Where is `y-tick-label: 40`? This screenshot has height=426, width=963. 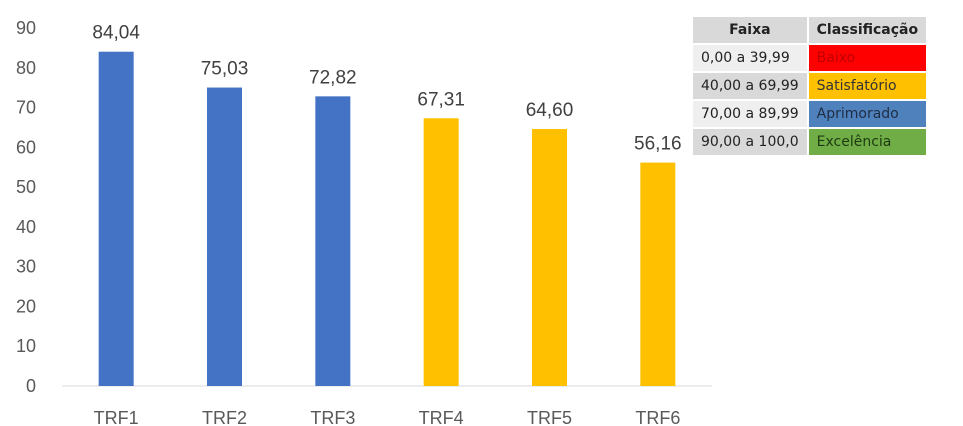
y-tick-label: 40 is located at coordinates (26, 227).